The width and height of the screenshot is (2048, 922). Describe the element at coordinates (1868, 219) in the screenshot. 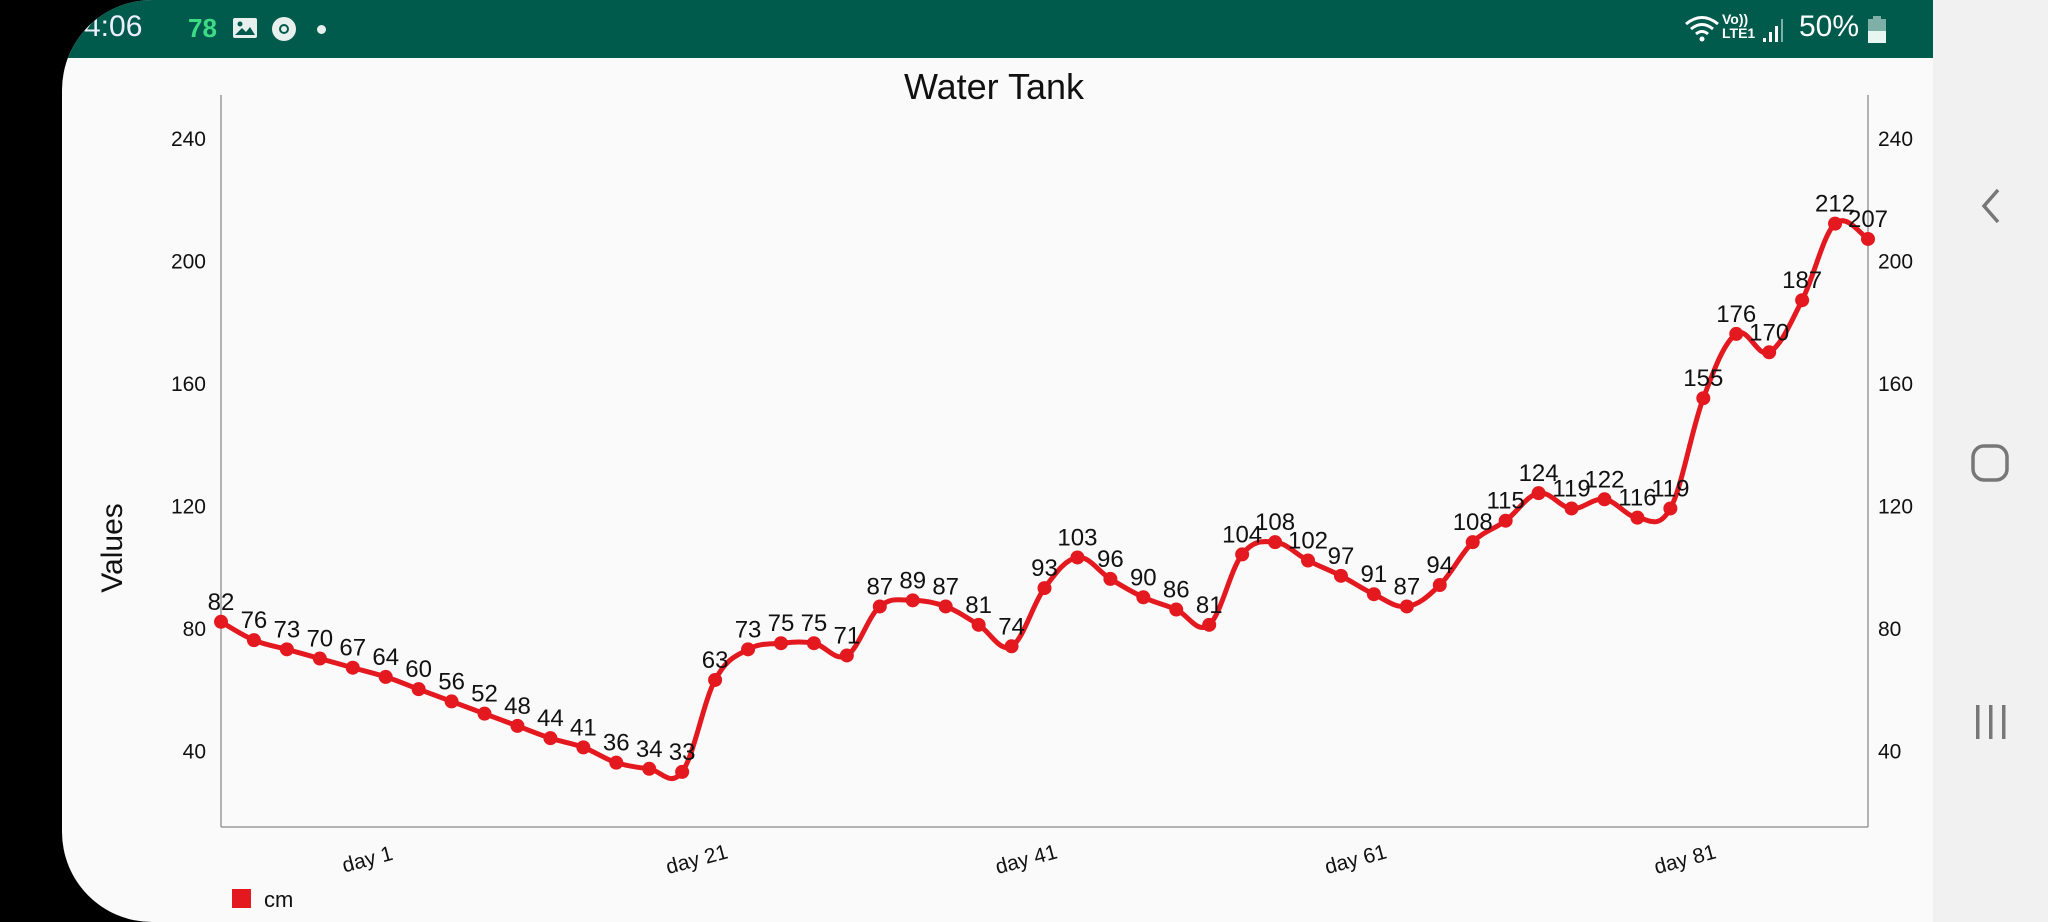

I see `data-label: 207` at that location.